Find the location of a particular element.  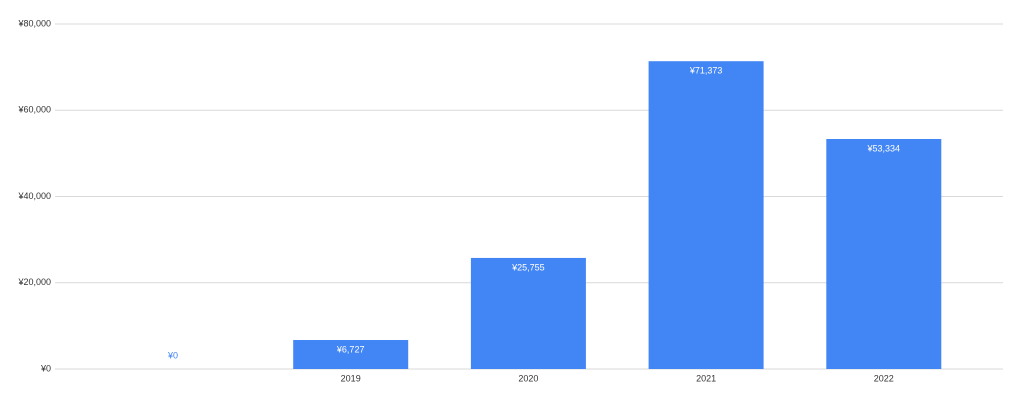

x-tick-label: 2019 is located at coordinates (351, 378).